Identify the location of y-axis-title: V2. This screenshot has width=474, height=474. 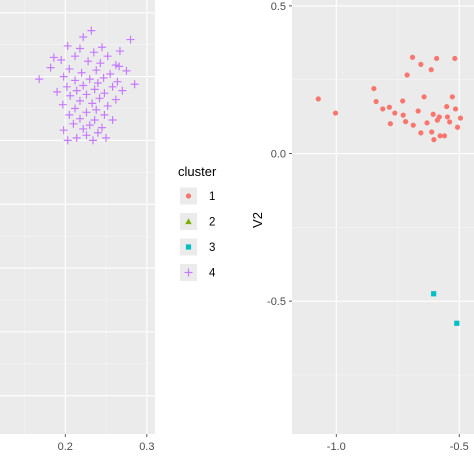
(257, 220).